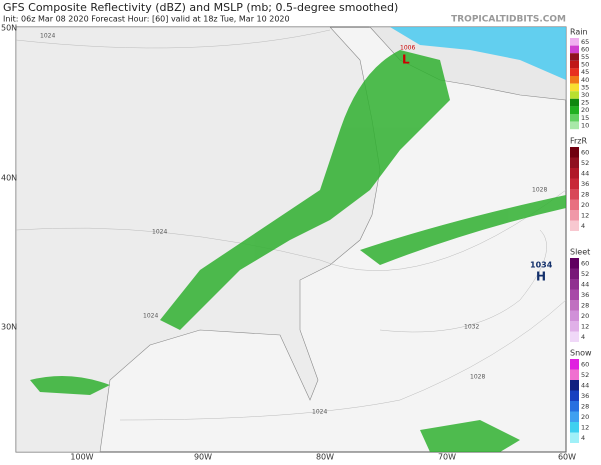 The image size is (601, 465). What do you see at coordinates (478, 53) in the screenshot?
I see `precip-snow` at bounding box center [478, 53].